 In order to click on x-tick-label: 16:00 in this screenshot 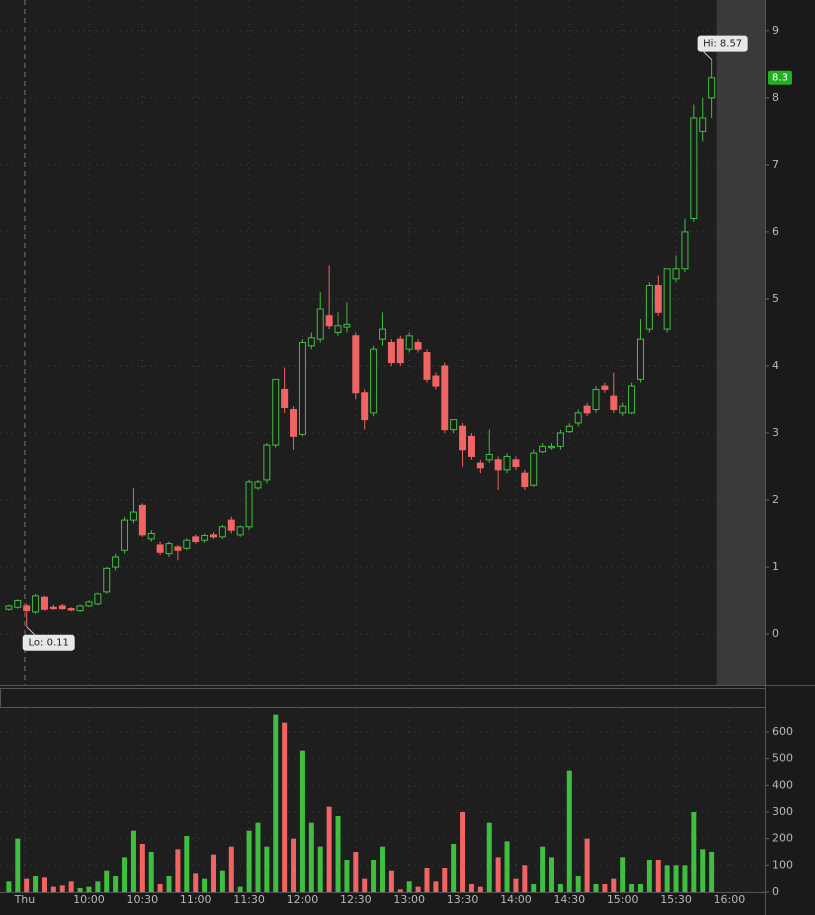, I will do `click(730, 899)`.